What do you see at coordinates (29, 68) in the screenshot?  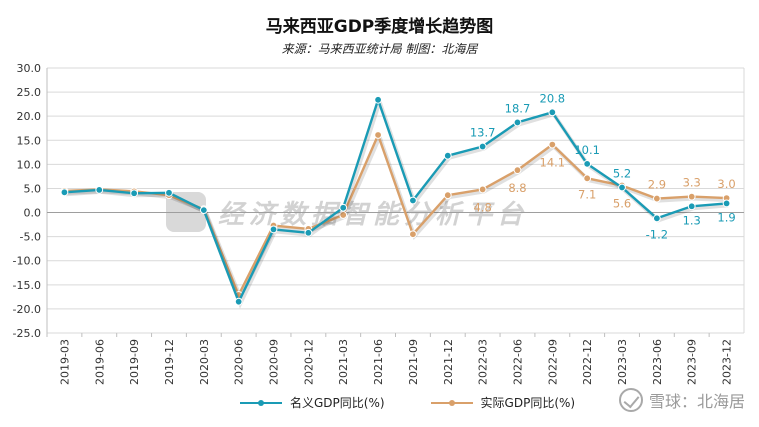 I see `y-tick-label: 30.0` at bounding box center [29, 68].